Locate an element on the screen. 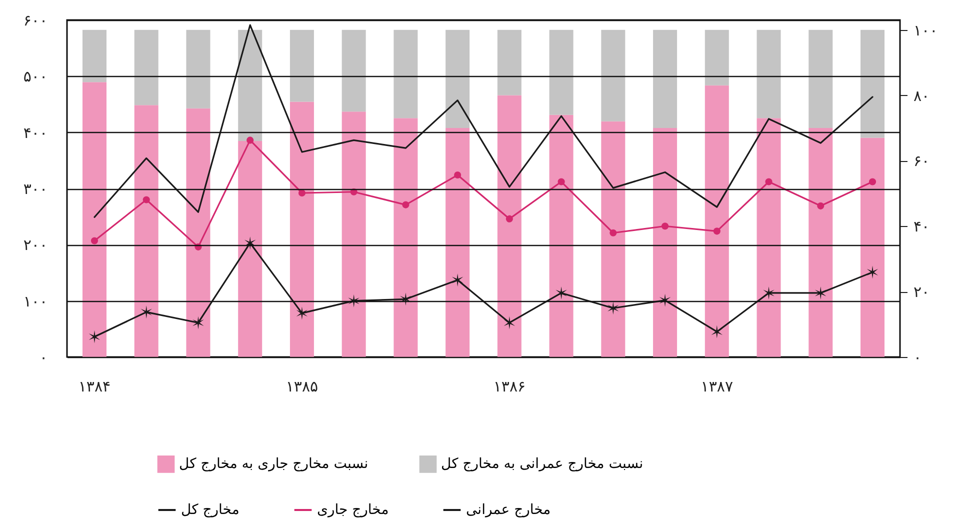  legend-label: نسبت مخارج عمرانی به مخارج کل is located at coordinates (542, 464).